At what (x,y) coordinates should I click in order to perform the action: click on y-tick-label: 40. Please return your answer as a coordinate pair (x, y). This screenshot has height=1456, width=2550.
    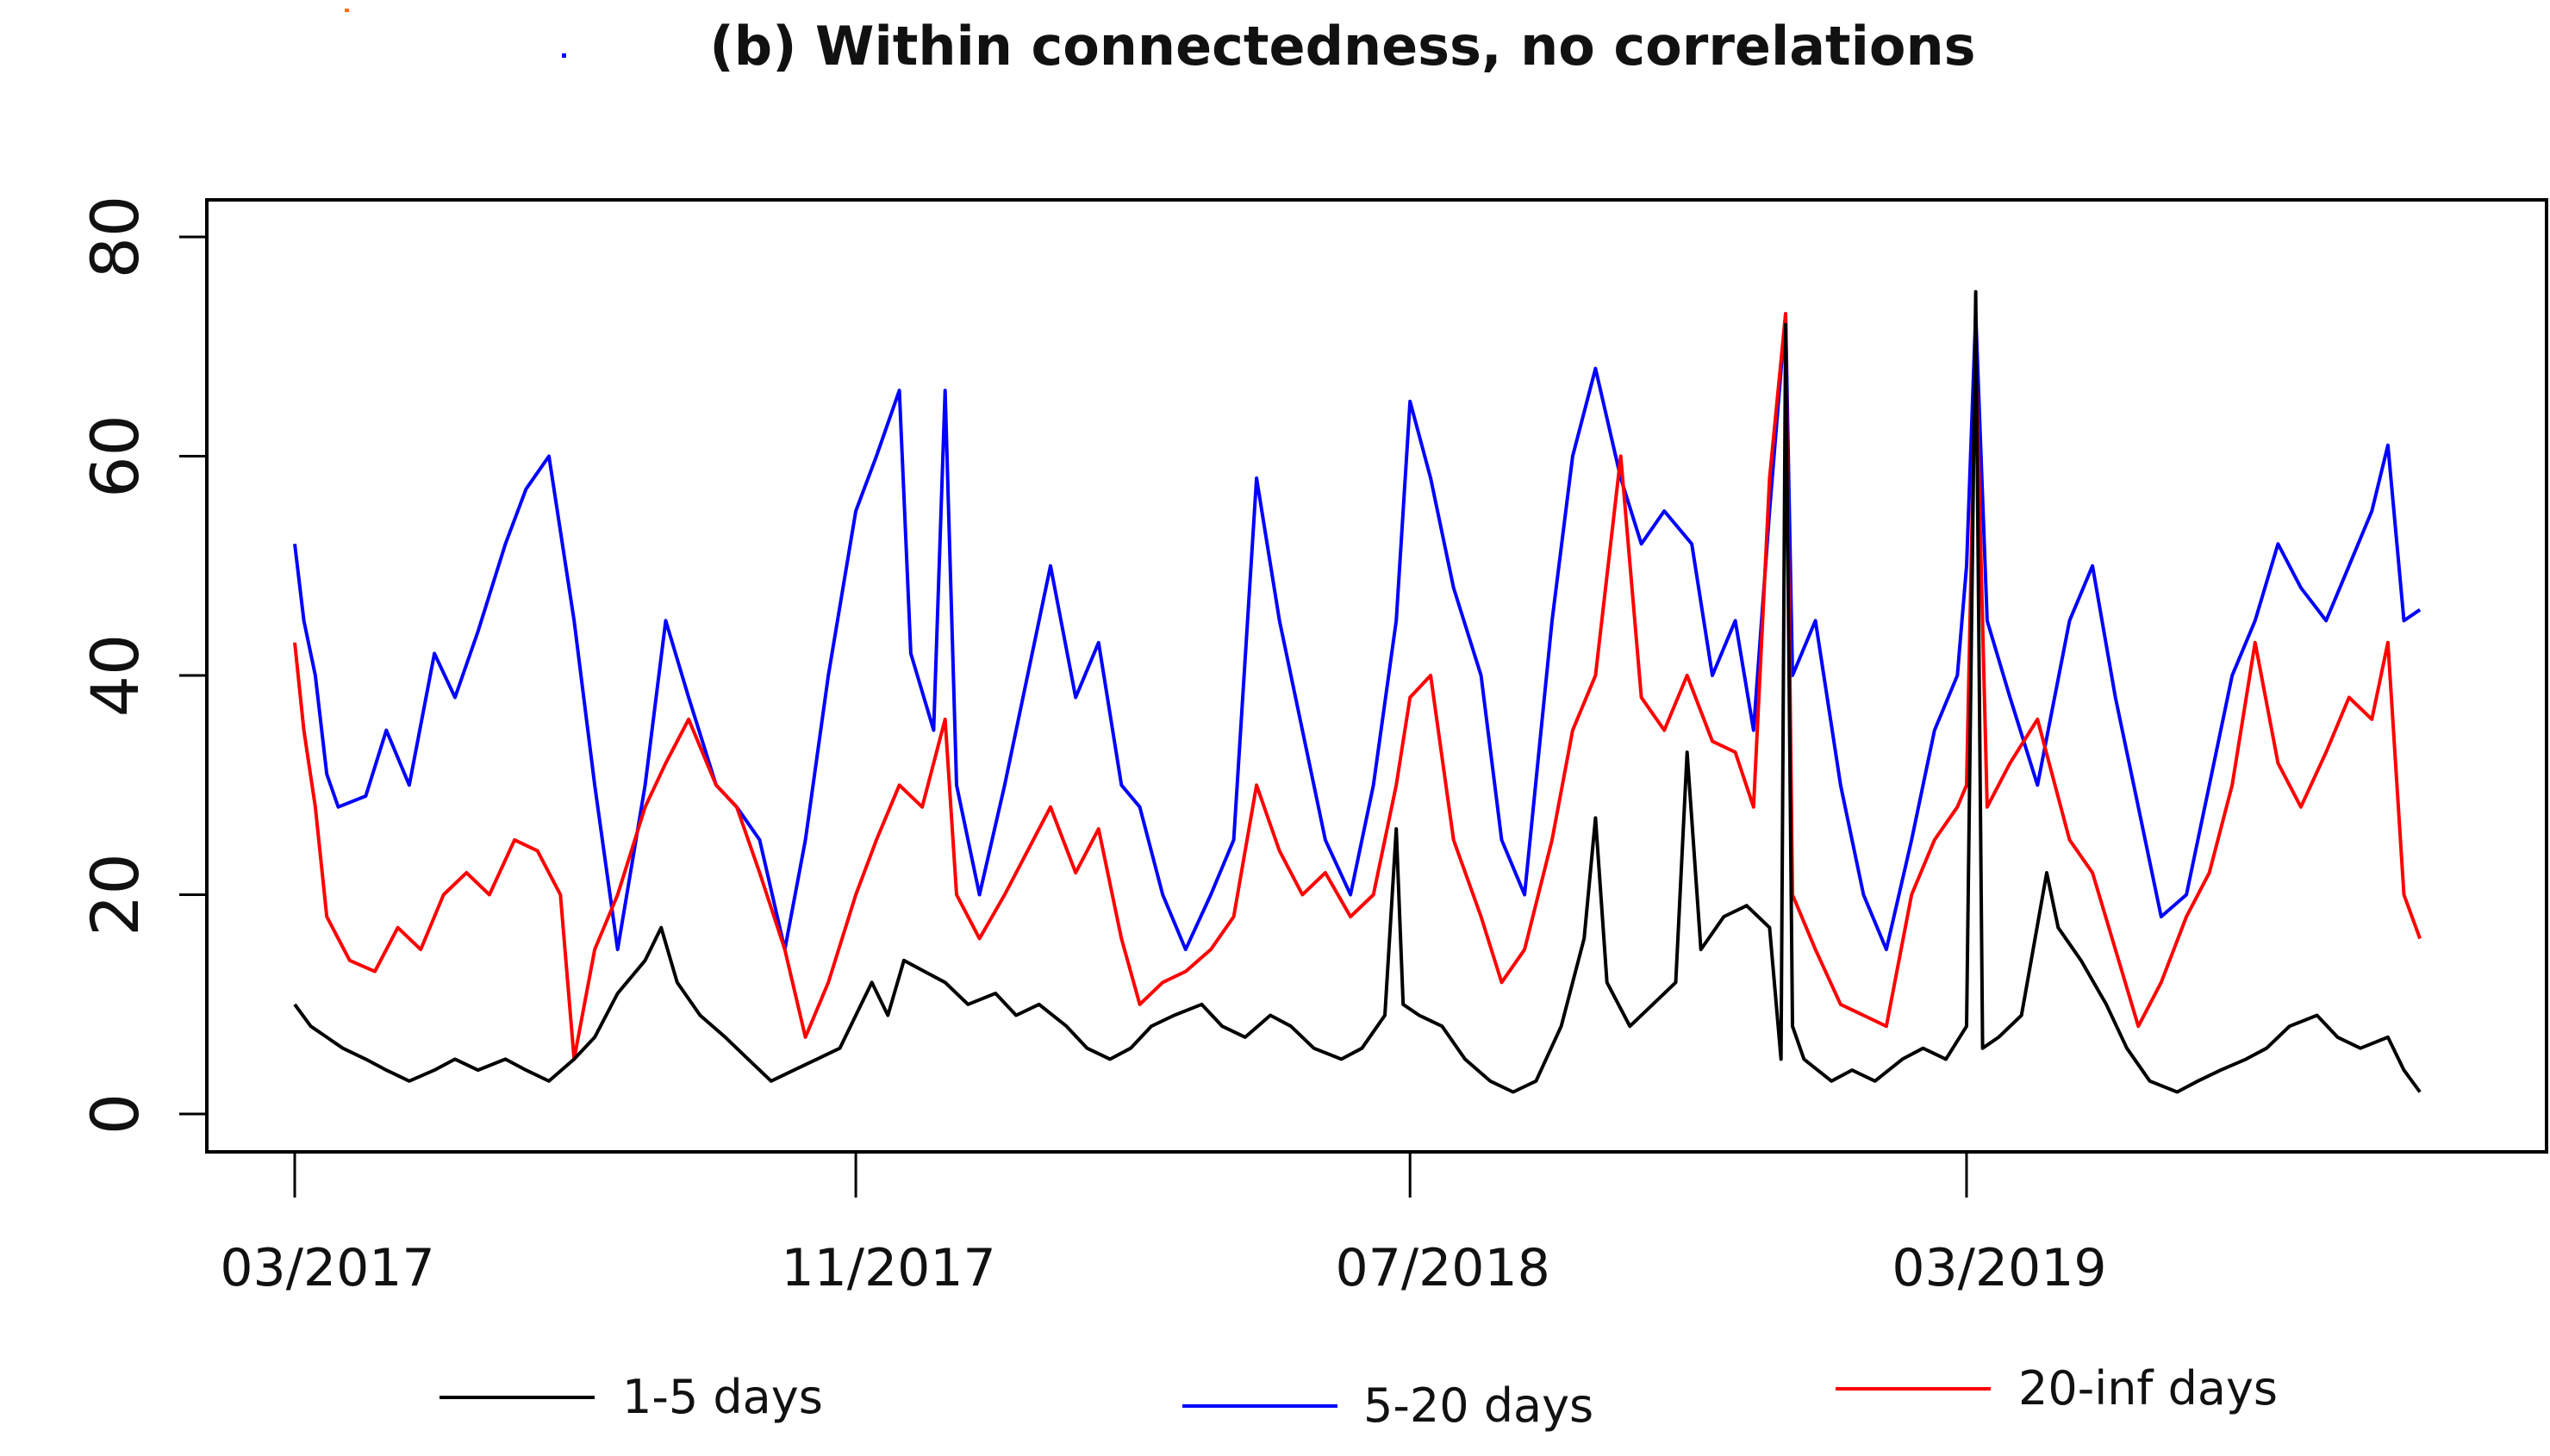
    Looking at the image, I should click on (115, 676).